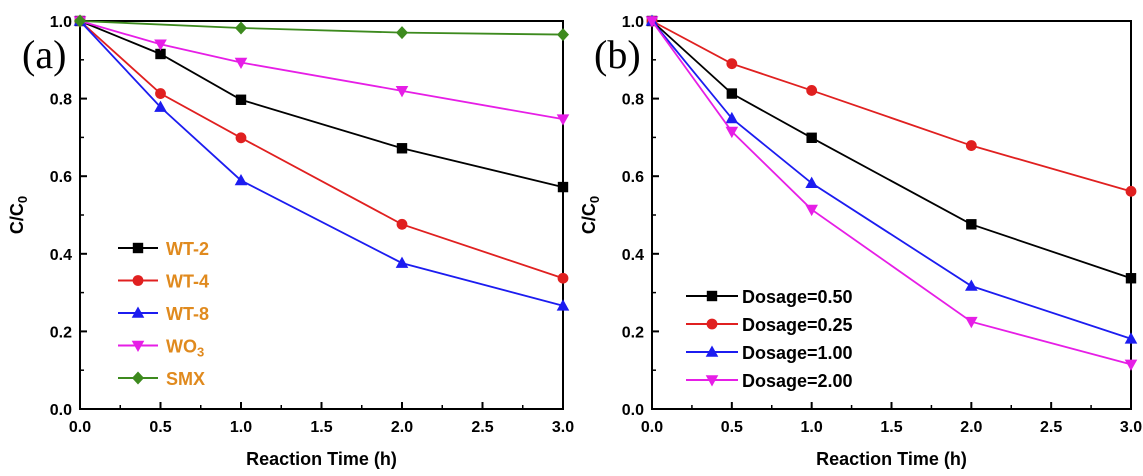 This screenshot has height=476, width=1143. I want to click on legend-label-text: SMX, so click(185, 379).